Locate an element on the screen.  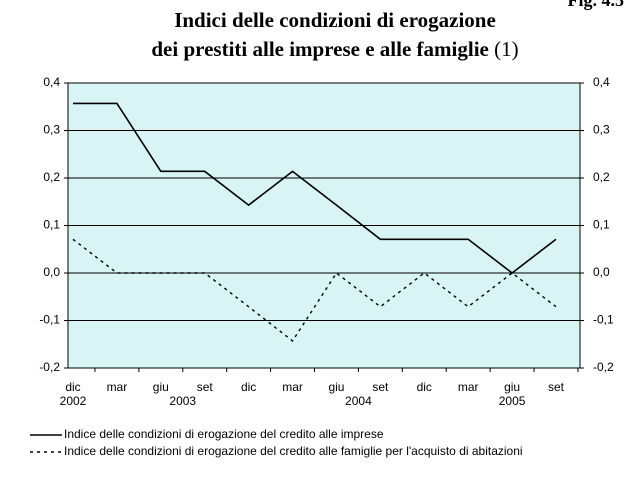
y2-tick-label: 0,3 is located at coordinates (601, 130).